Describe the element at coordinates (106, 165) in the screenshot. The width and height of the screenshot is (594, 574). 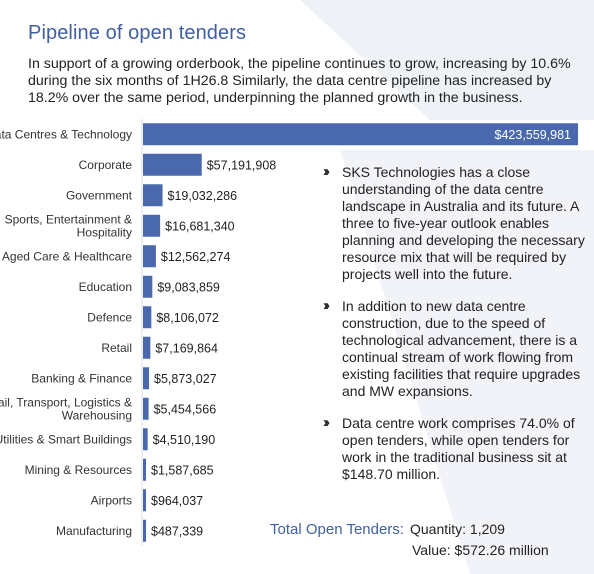
I see `category-label: Corporate` at that location.